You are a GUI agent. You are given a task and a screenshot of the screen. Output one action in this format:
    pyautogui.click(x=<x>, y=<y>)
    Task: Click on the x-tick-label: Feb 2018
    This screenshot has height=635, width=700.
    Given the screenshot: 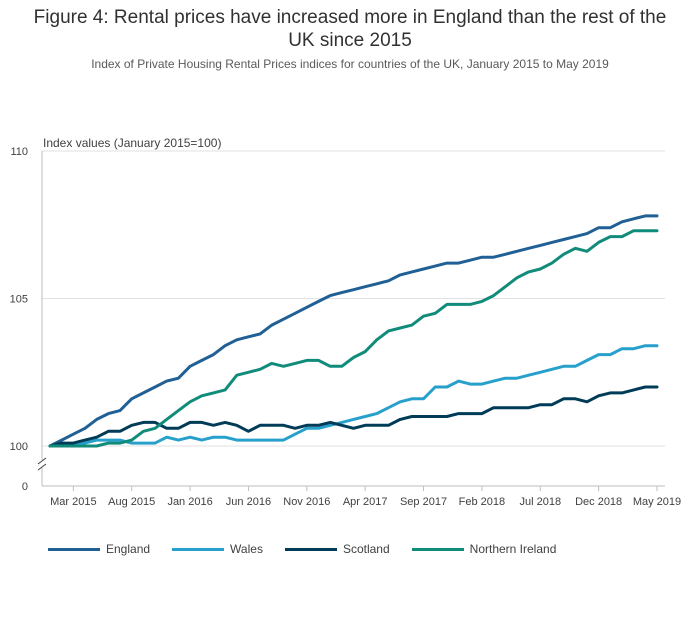 What is the action you would take?
    pyautogui.click(x=482, y=502)
    